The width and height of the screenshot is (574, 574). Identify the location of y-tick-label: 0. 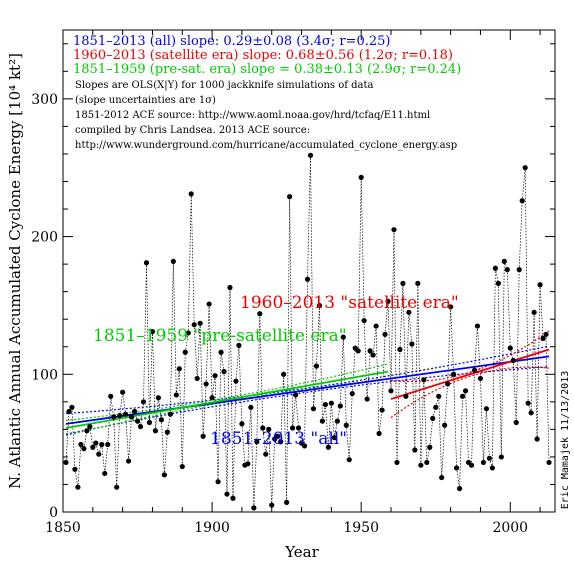
(53, 513).